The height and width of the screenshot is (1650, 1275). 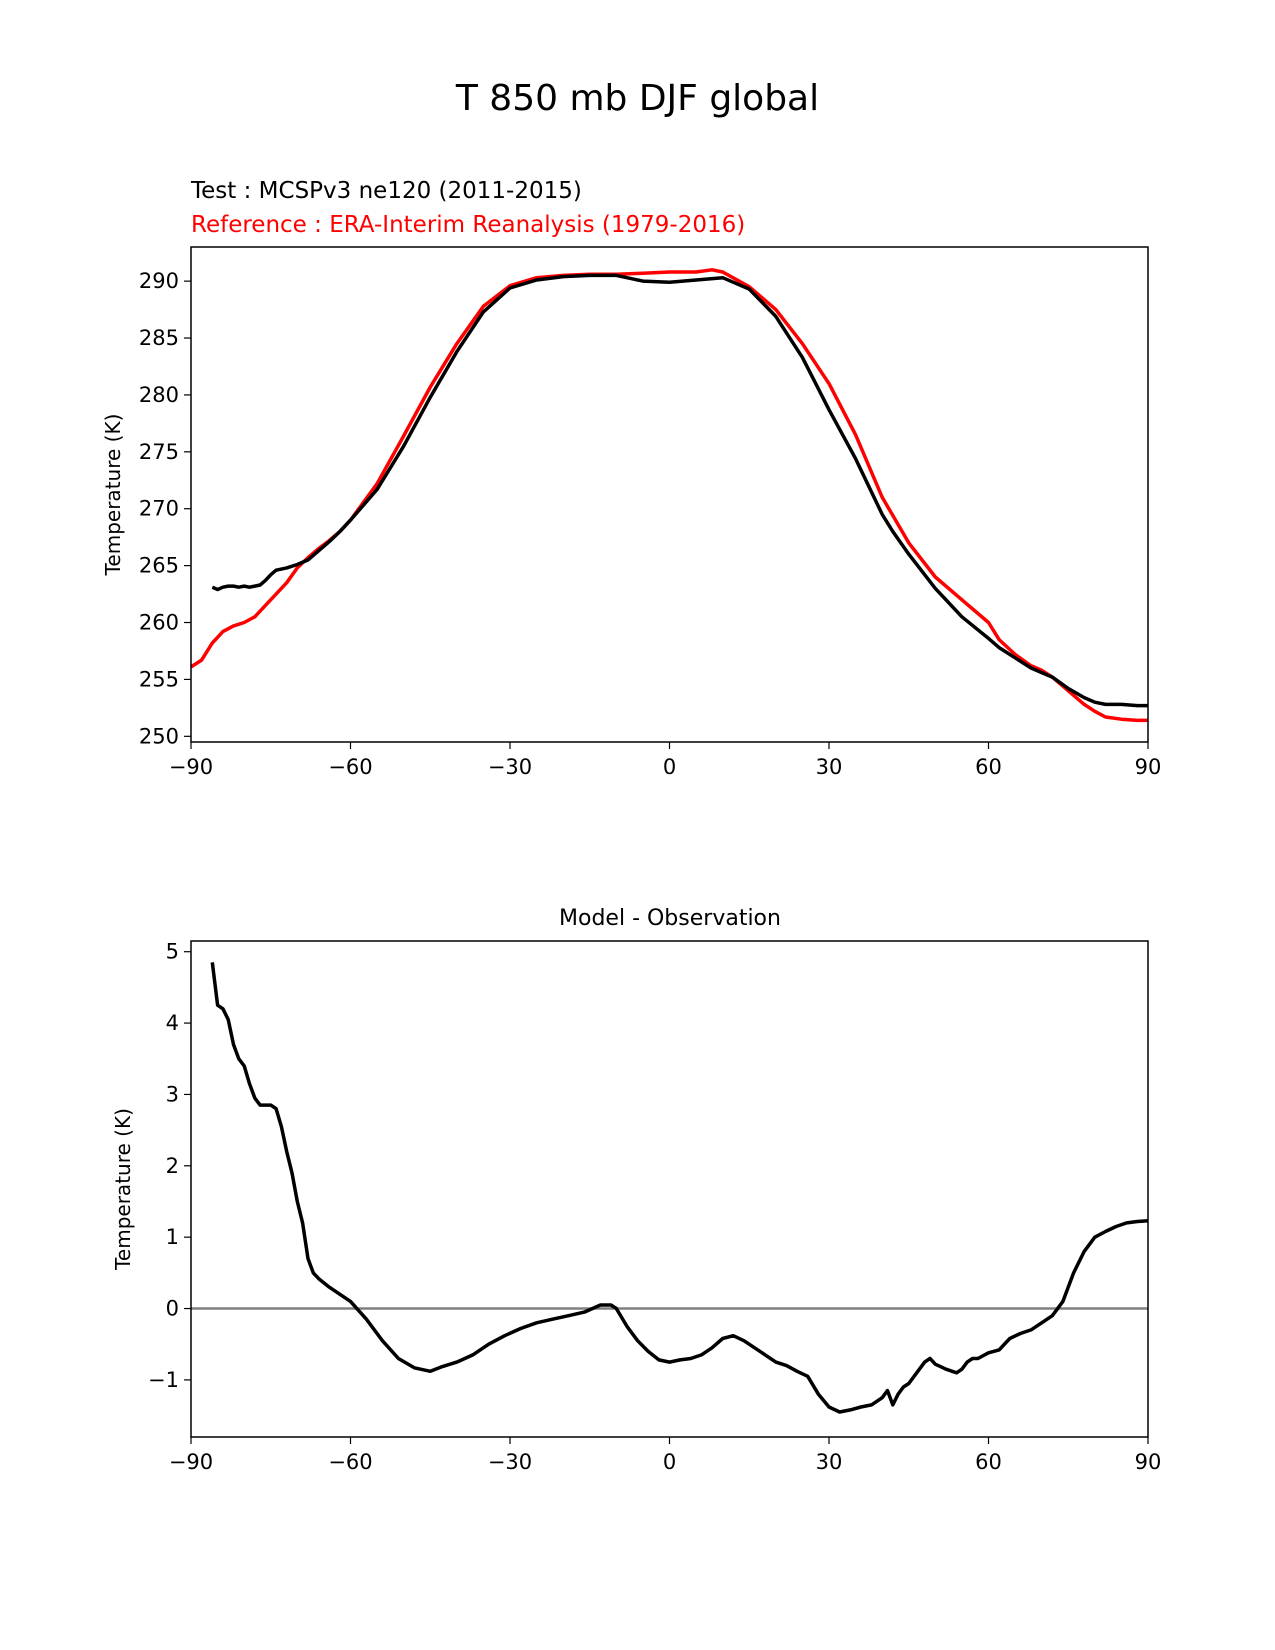 What do you see at coordinates (159, 281) in the screenshot?
I see `y-tick-label: 290` at bounding box center [159, 281].